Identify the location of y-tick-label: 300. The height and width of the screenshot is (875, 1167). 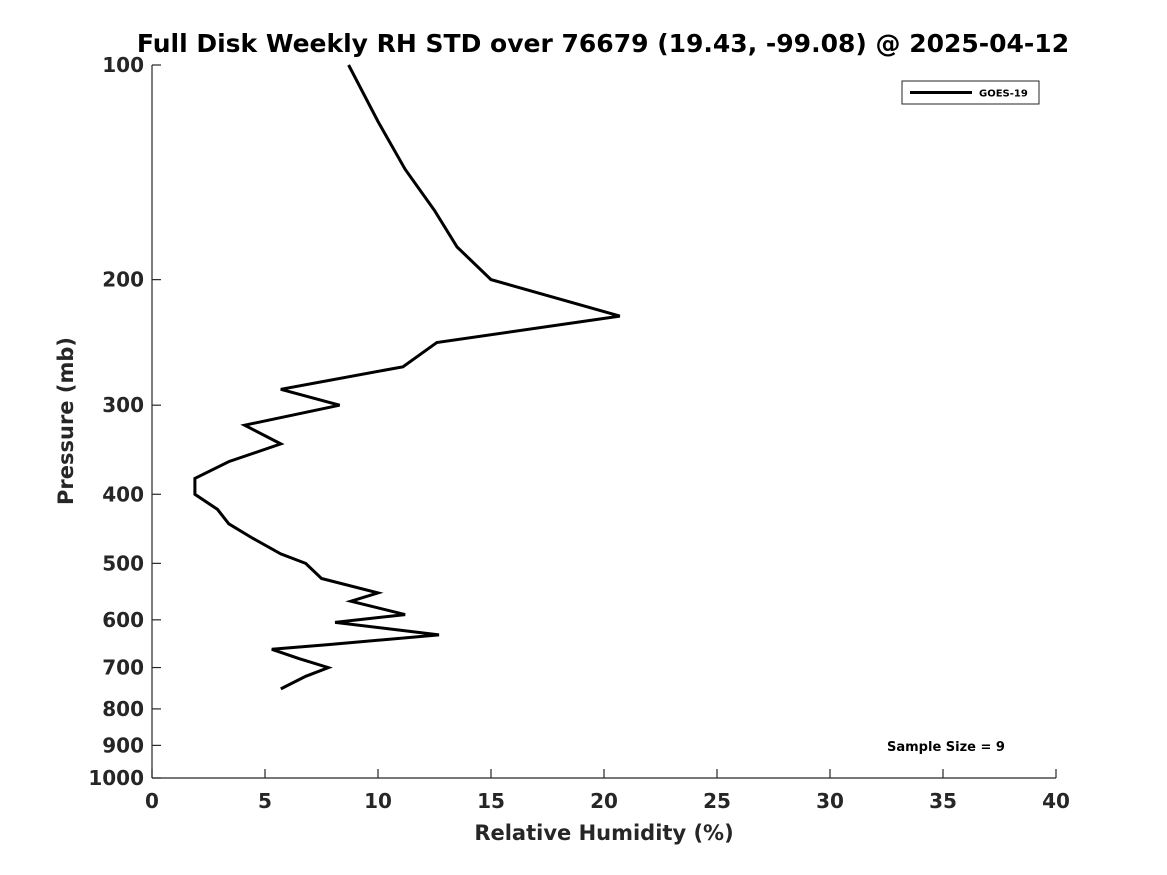
(123, 405).